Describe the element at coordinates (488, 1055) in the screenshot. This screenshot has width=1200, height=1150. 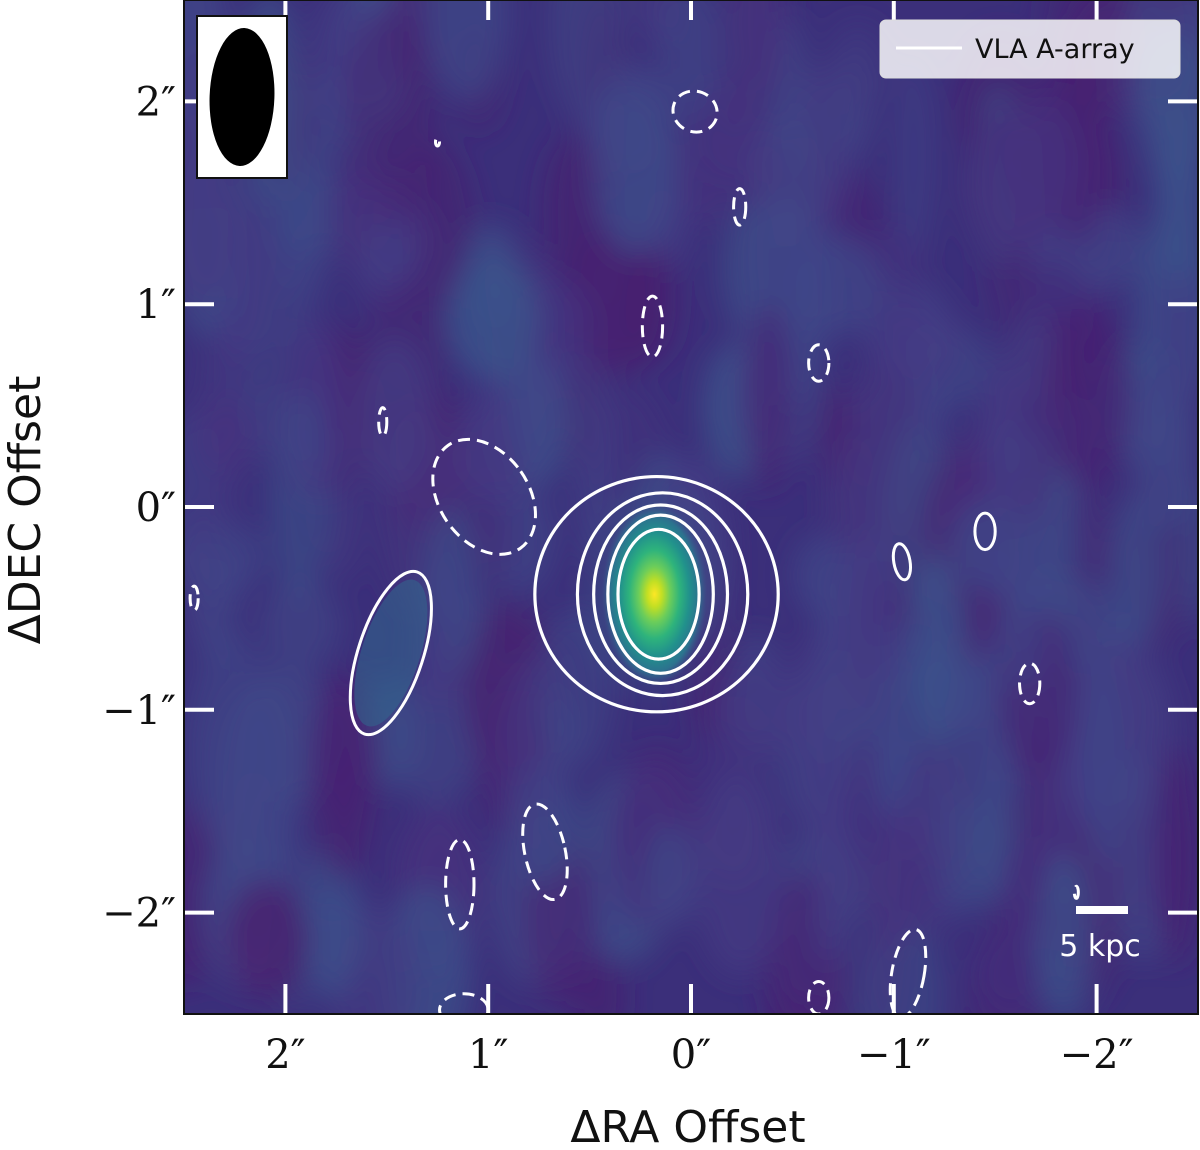
I see `x-tick-label: 1″` at that location.